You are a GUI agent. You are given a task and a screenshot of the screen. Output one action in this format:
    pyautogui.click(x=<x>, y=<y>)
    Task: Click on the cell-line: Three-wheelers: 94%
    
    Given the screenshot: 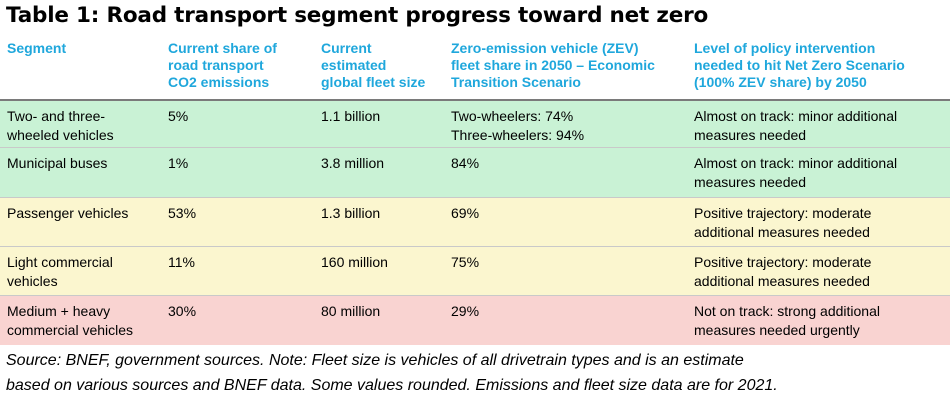 What is the action you would take?
    pyautogui.click(x=518, y=135)
    